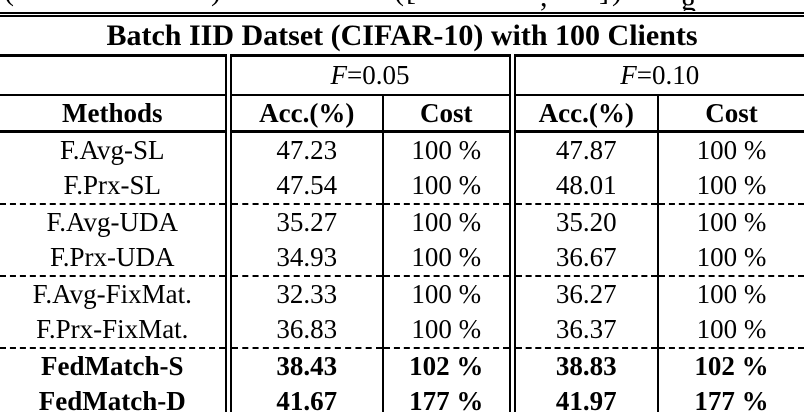 This screenshot has width=804, height=412. I want to click on table-row: F.Prx-UDA 34.93 100 % 36.67 100 %, so click(402, 258).